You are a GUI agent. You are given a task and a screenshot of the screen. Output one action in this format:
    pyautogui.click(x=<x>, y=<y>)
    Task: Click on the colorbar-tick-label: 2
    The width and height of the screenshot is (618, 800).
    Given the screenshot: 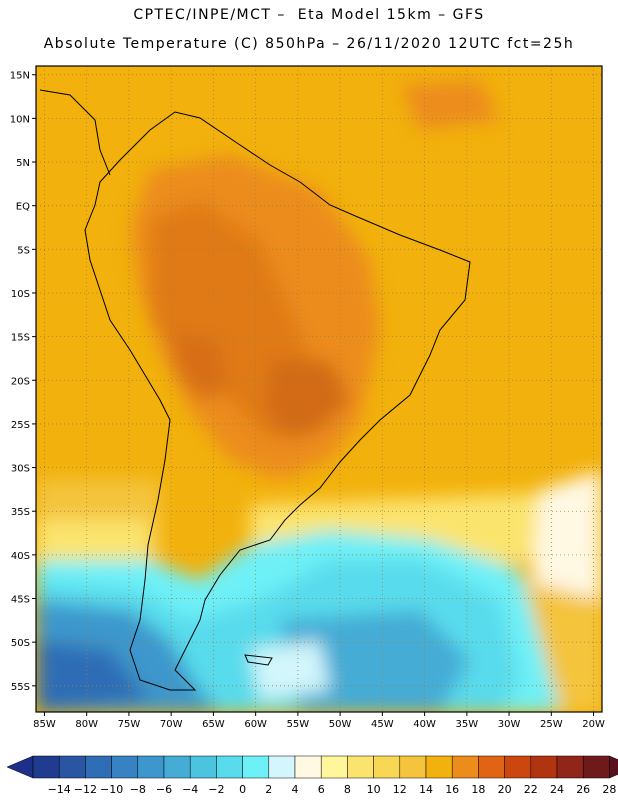 What is the action you would take?
    pyautogui.click(x=268, y=789)
    